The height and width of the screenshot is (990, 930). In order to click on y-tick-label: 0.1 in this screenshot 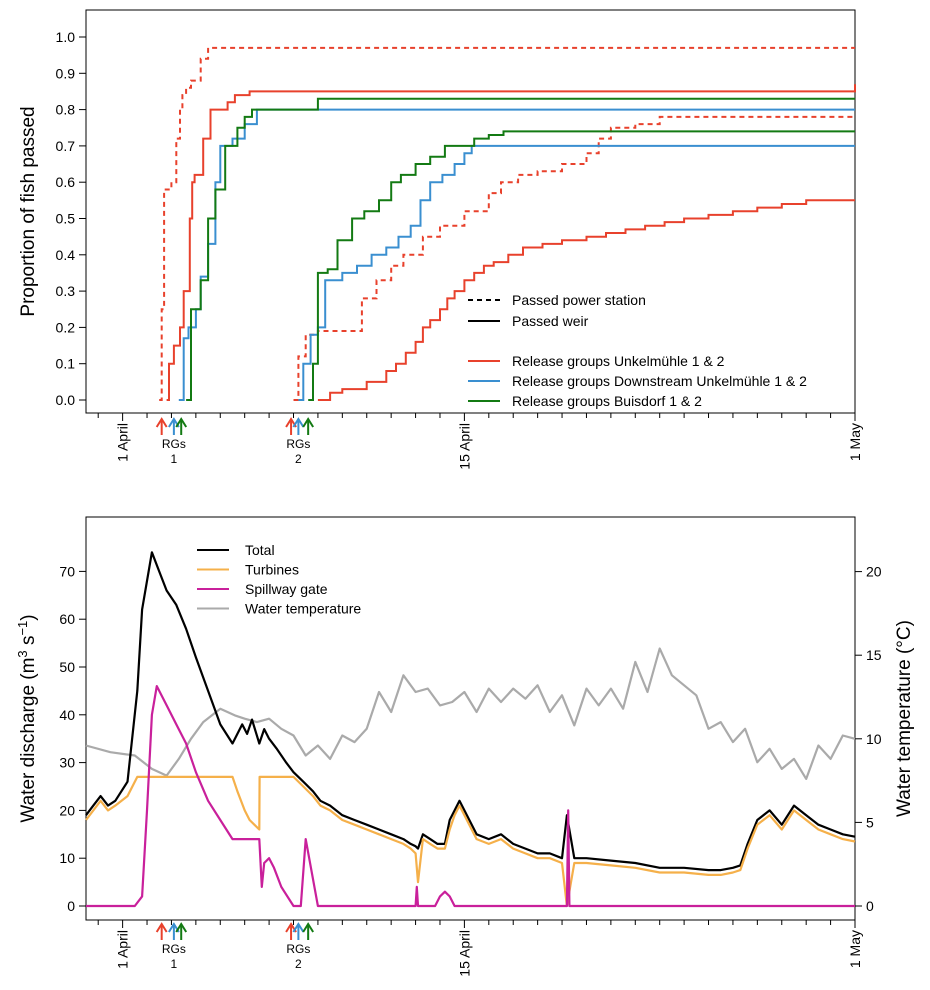, I will do `click(66, 364)`.